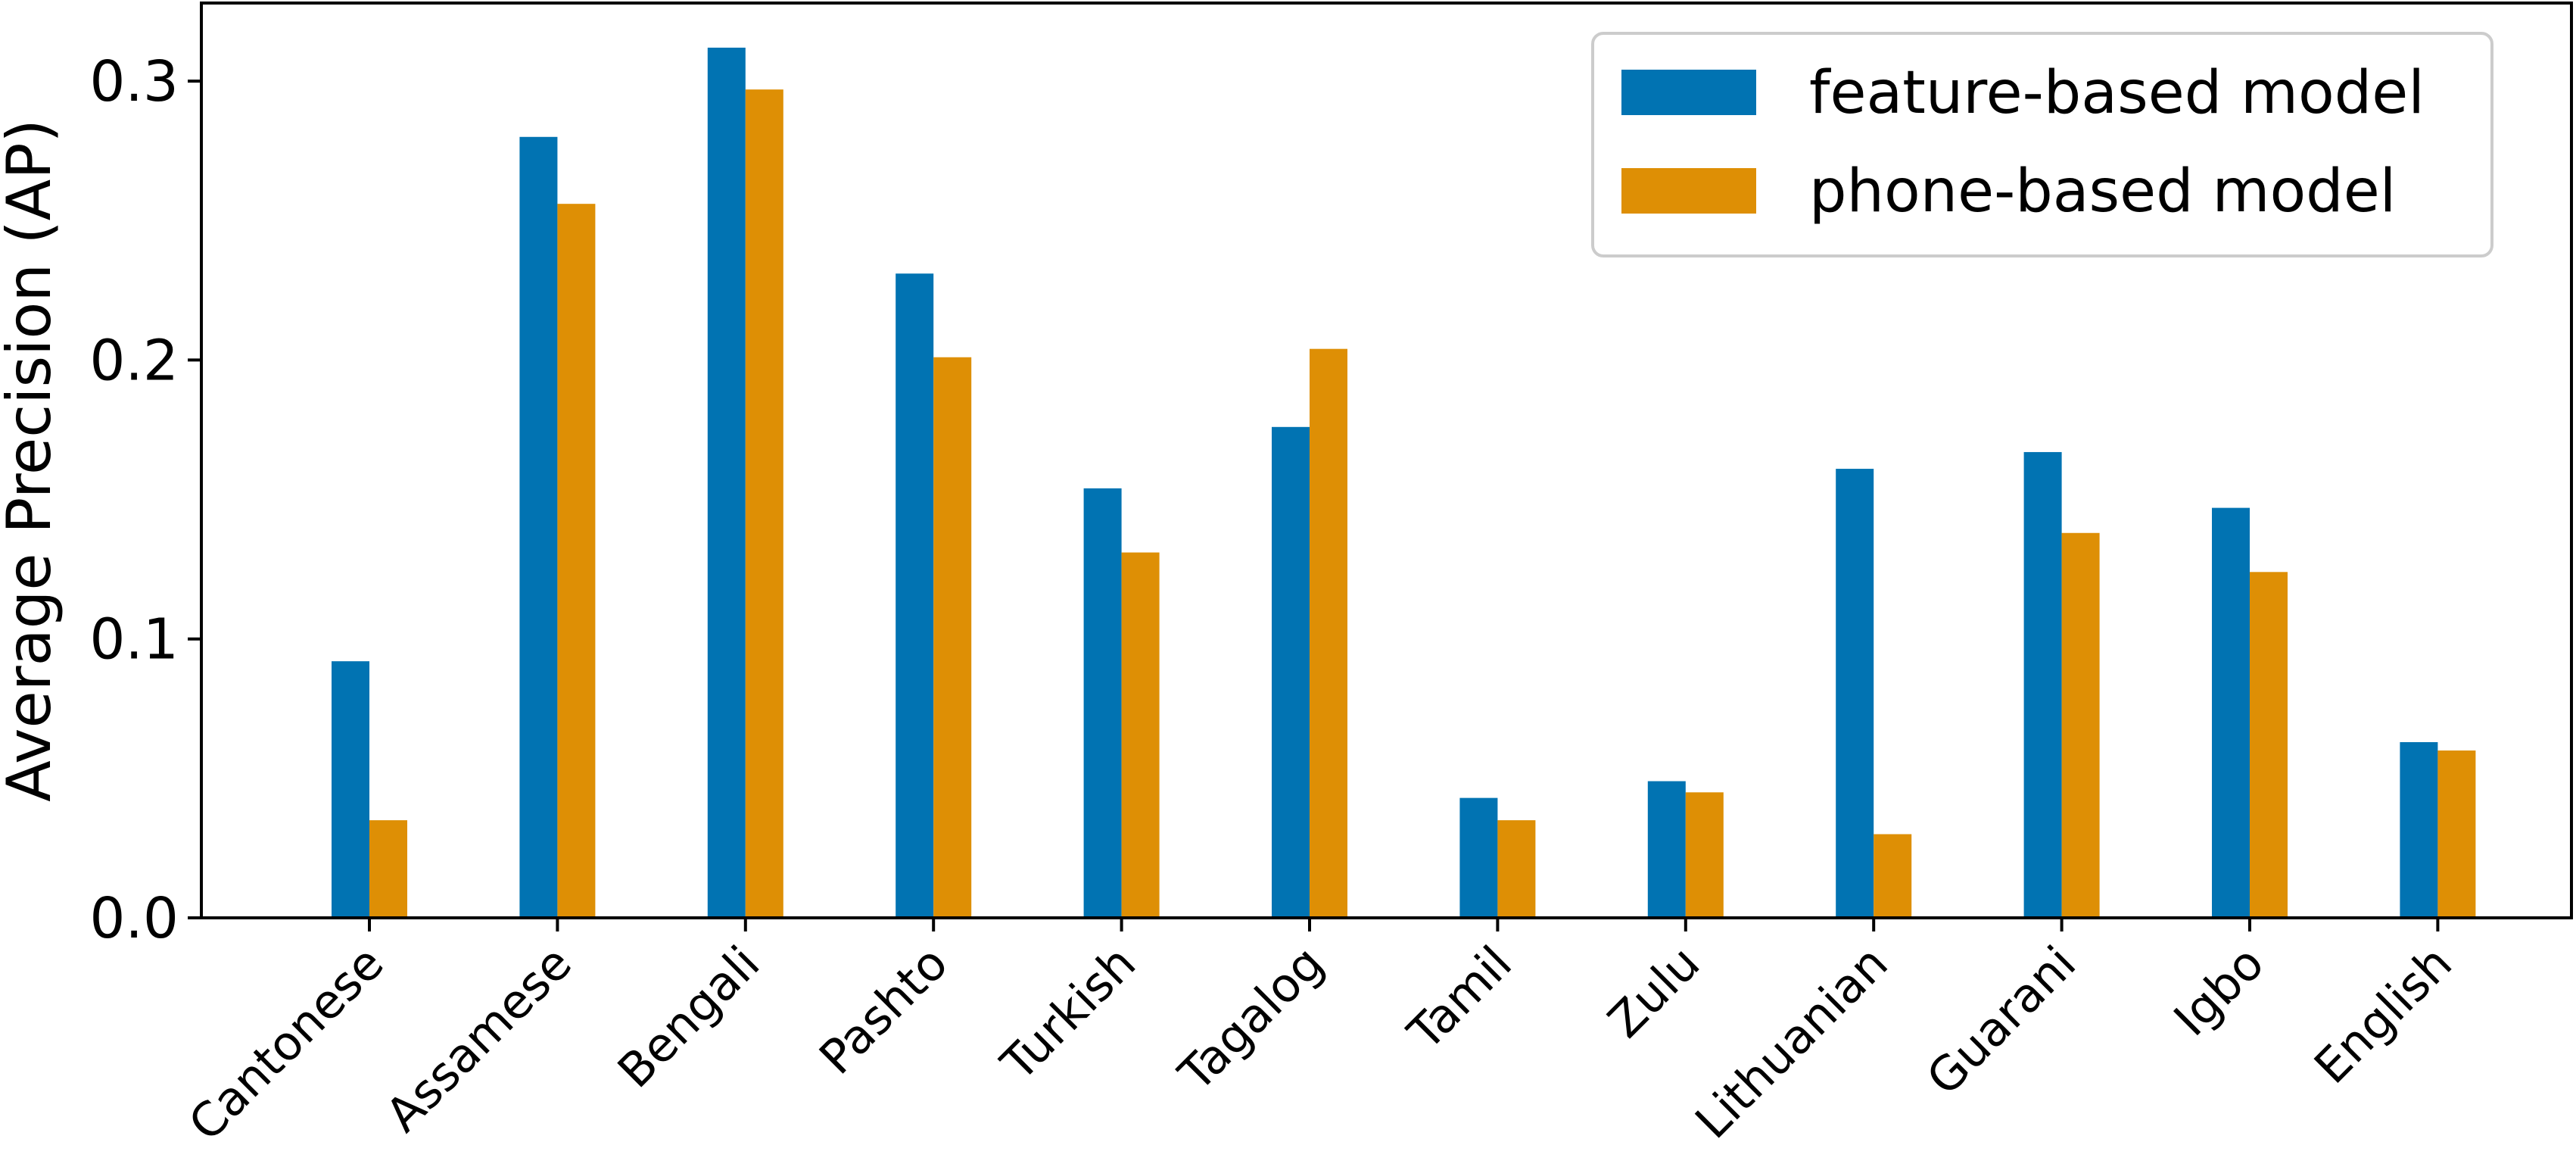 Image resolution: width=2576 pixels, height=1167 pixels. What do you see at coordinates (2231, 712) in the screenshot?
I see `bar-feature-based-igbo` at bounding box center [2231, 712].